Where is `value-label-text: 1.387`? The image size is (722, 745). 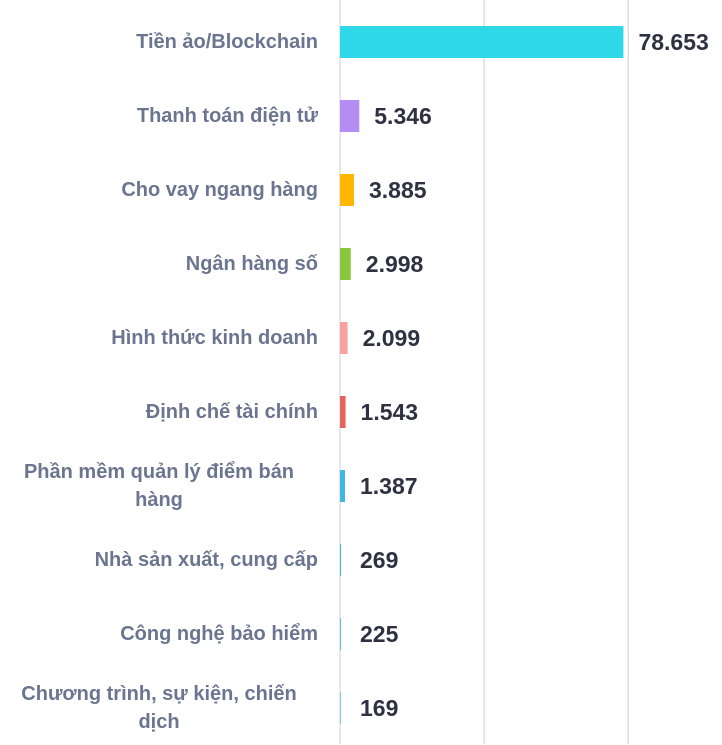
value-label-text: 1.387 is located at coordinates (389, 486).